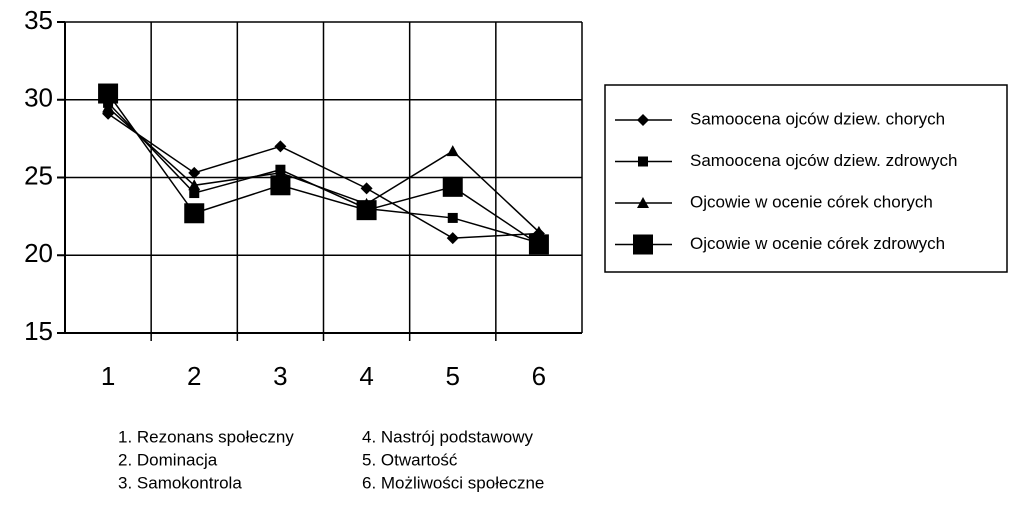 The height and width of the screenshot is (505, 1010). I want to click on legend-label: Ojcowie w ocenie córek chorych, so click(811, 201).